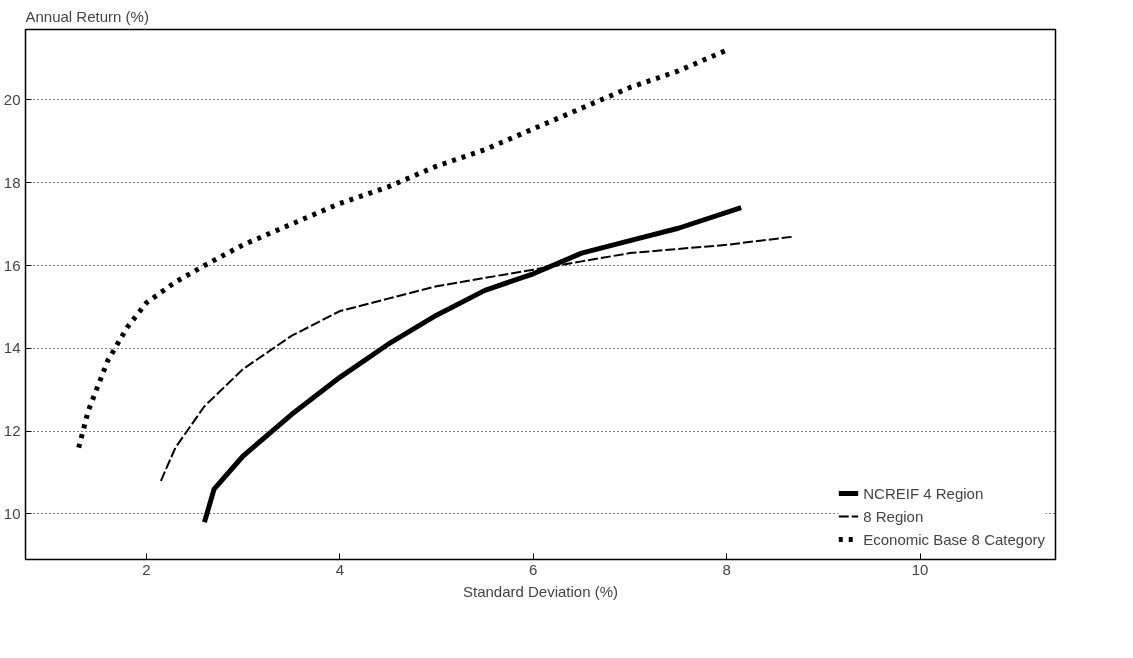 This screenshot has height=658, width=1133. I want to click on y-axis-title: Annual Return (%), so click(87, 16).